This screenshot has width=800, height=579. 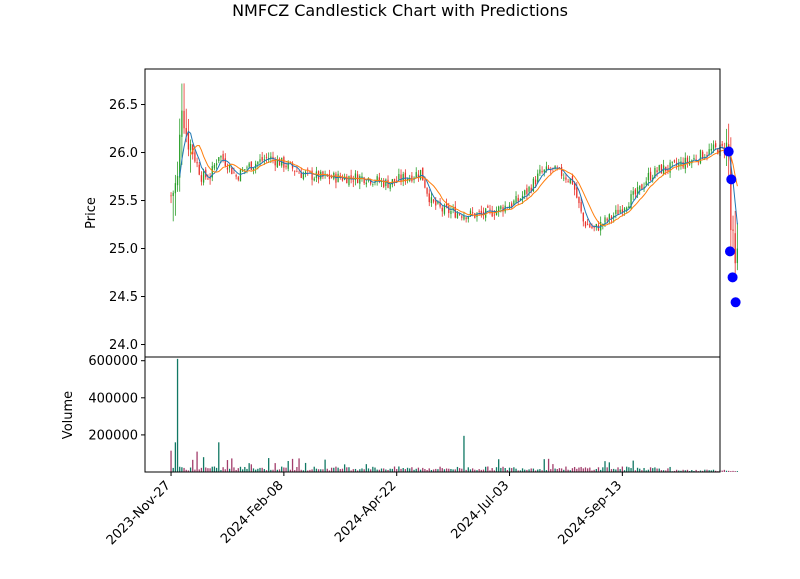 What do you see at coordinates (591, 513) in the screenshot?
I see `x-tick-label: 2024-Sep-13` at bounding box center [591, 513].